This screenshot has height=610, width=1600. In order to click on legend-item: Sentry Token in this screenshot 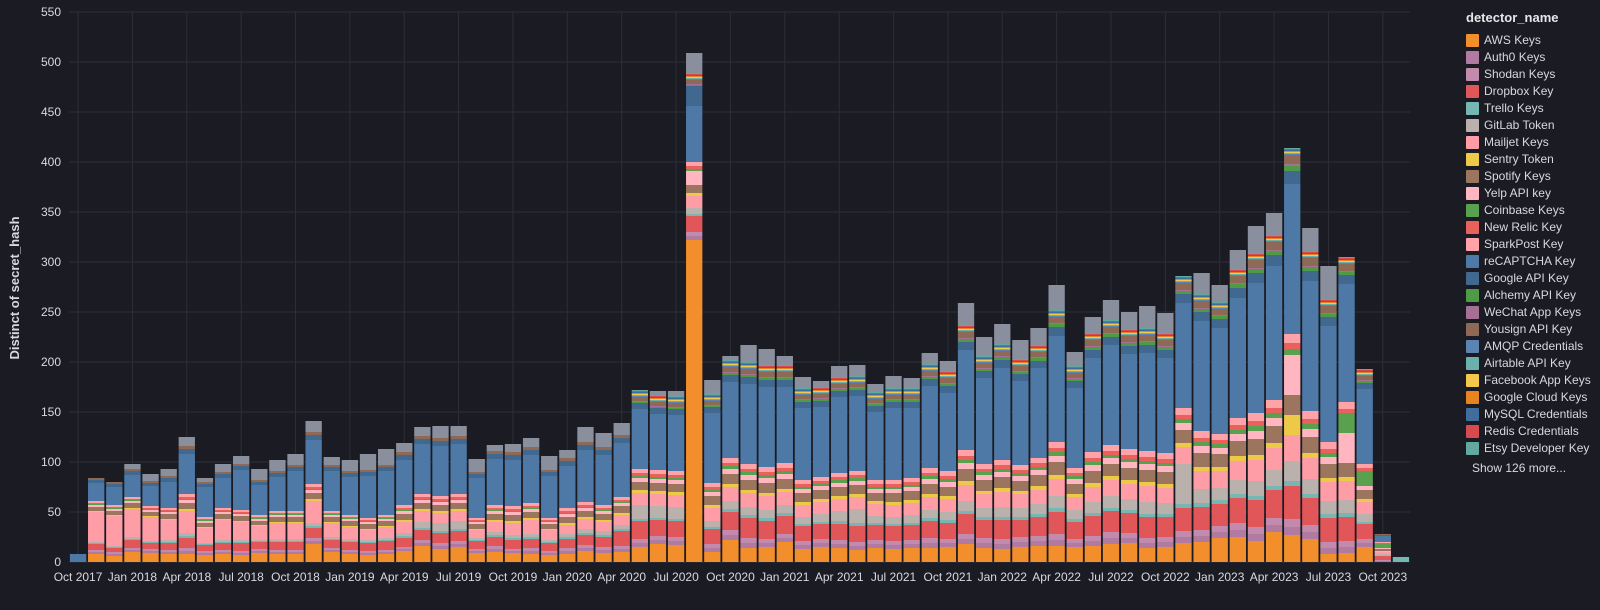, I will do `click(1531, 159)`.